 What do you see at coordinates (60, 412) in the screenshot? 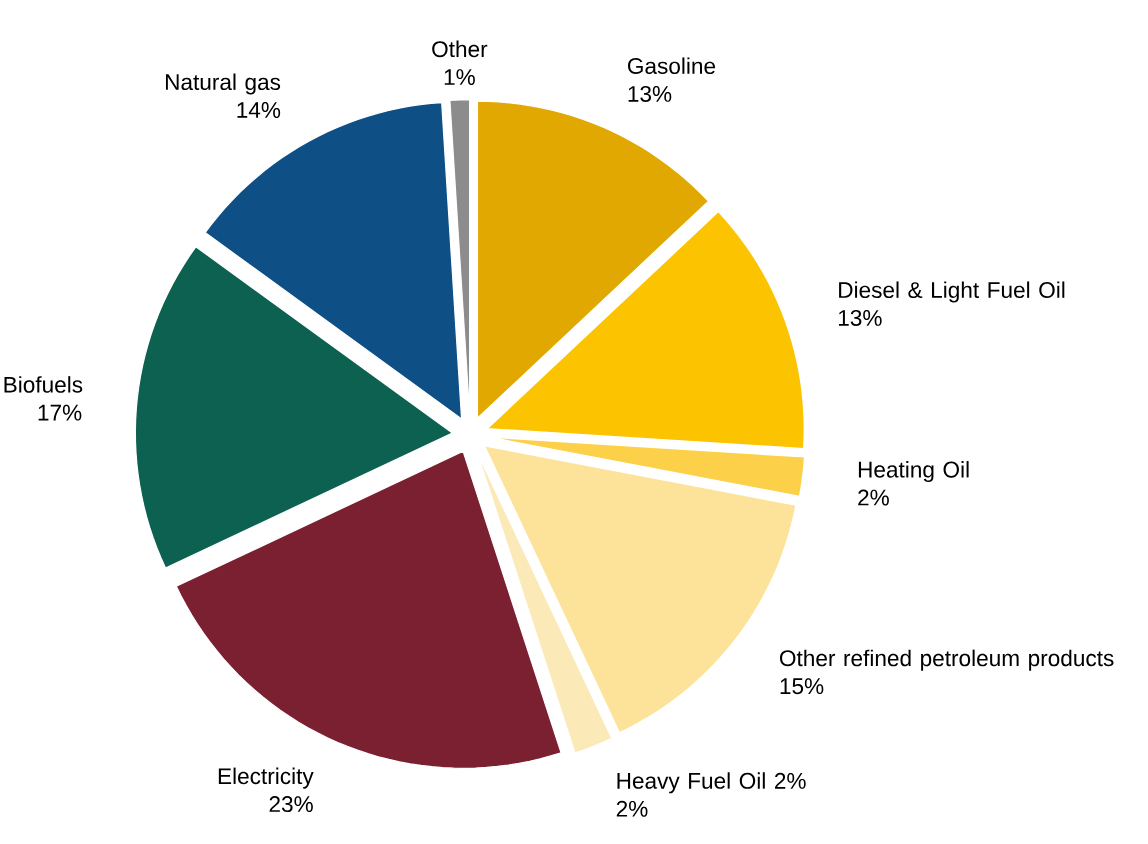
I see `data-label: 17%` at bounding box center [60, 412].